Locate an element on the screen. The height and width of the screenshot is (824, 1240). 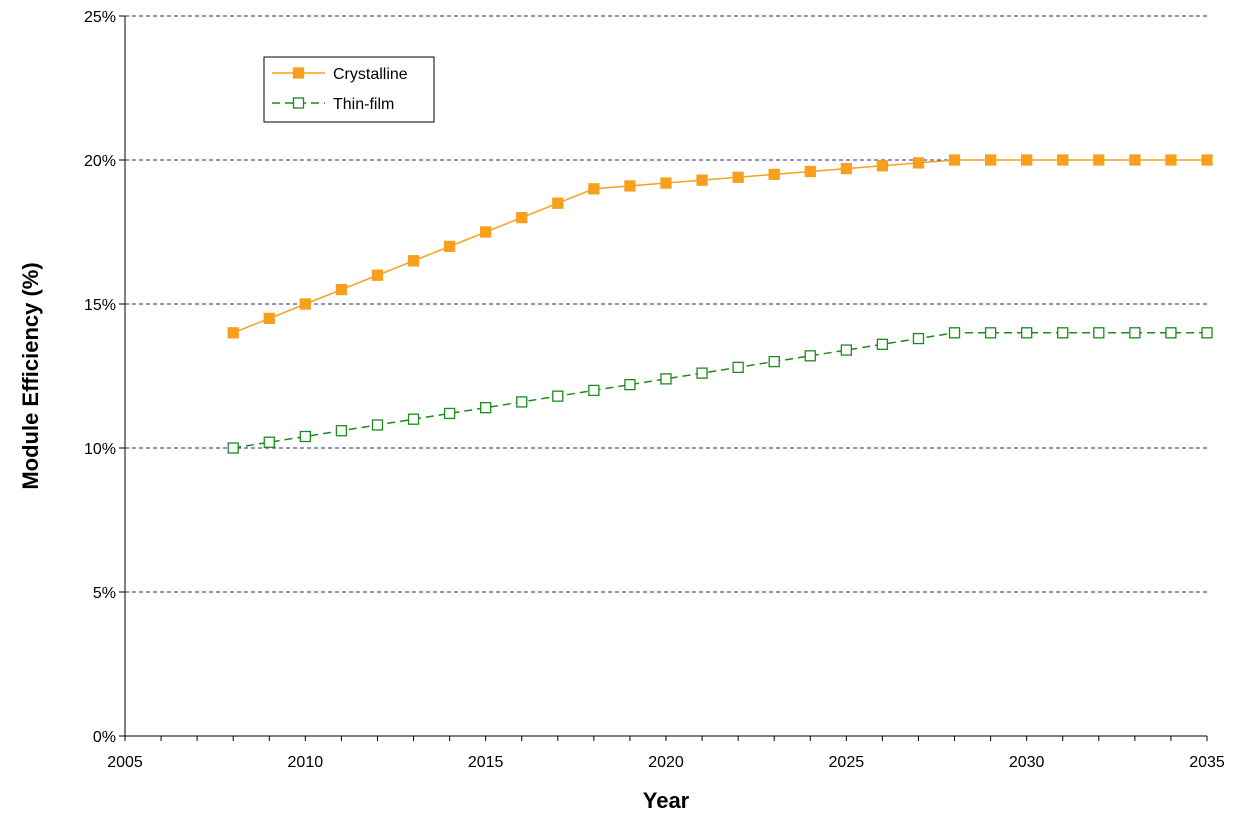
series-line-thin-film is located at coordinates (720, 390).